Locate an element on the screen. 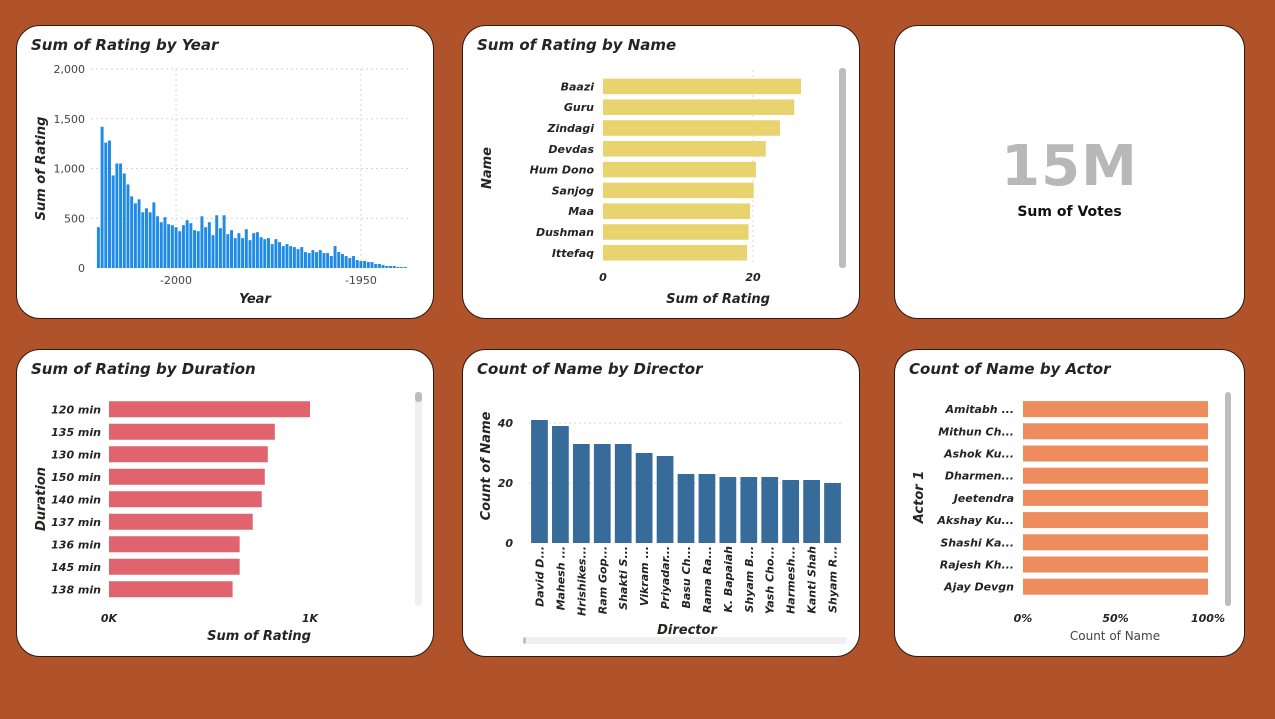 Image resolution: width=1275 pixels, height=719 pixels. bar-year-2006 is located at coordinates (154, 235).